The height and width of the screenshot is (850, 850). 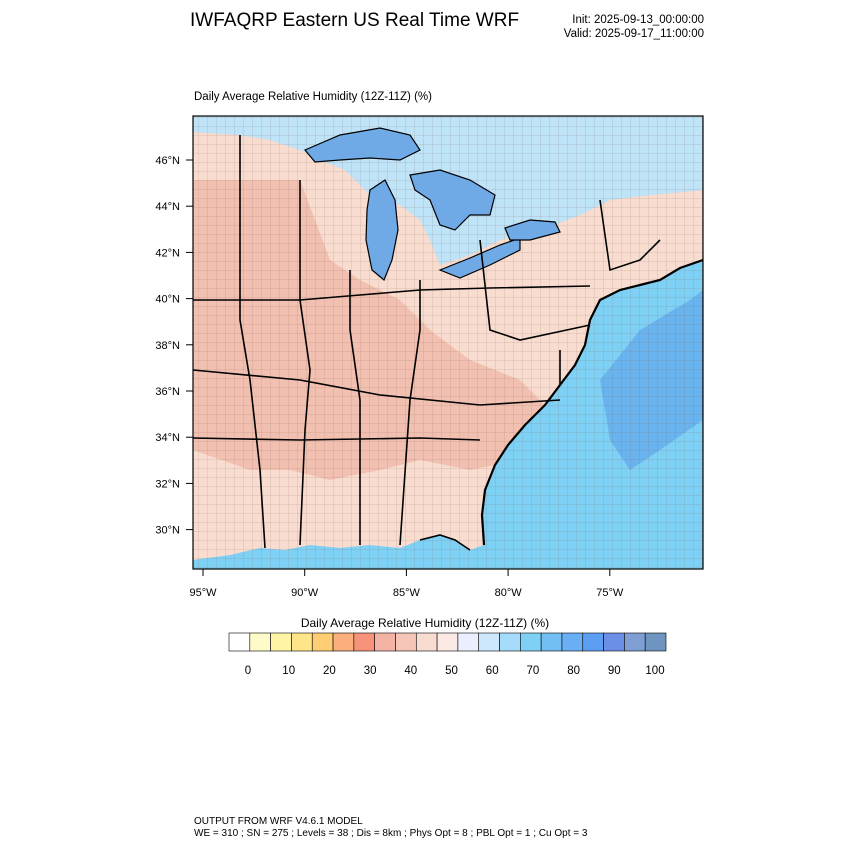 What do you see at coordinates (167, 346) in the screenshot?
I see `lat-label: 38°N` at bounding box center [167, 346].